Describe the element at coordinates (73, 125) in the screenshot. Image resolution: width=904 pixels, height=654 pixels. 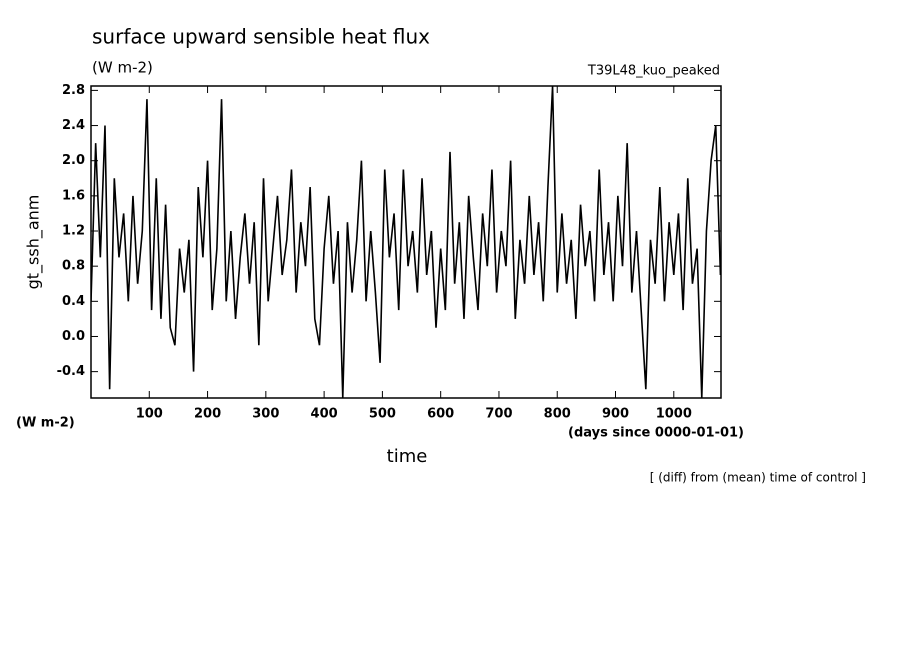
I see `y-tick-label: 2.4` at that location.